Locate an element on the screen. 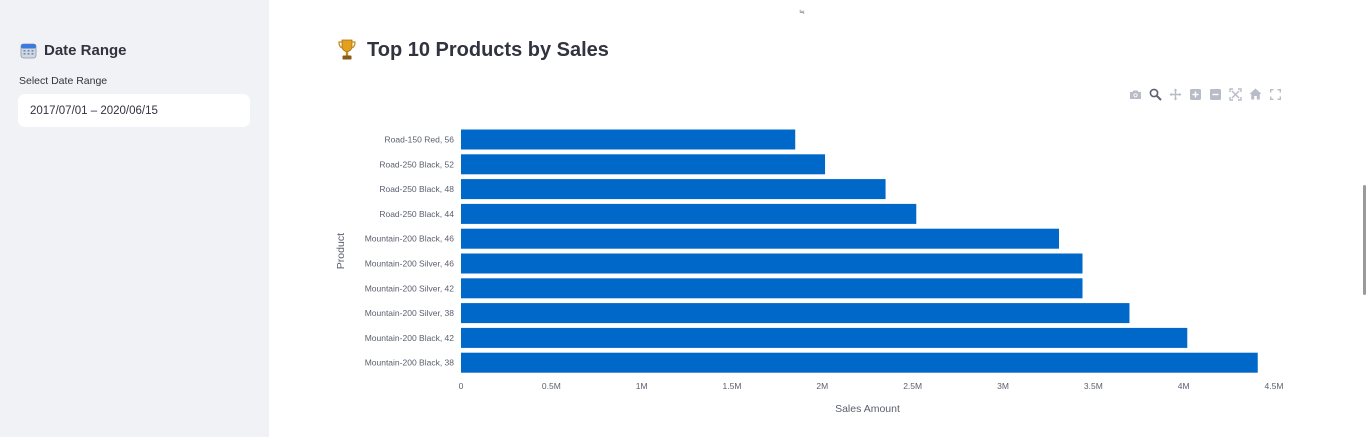  date-range-input: 2017/07/01 – 2020/06/15 is located at coordinates (134, 110).